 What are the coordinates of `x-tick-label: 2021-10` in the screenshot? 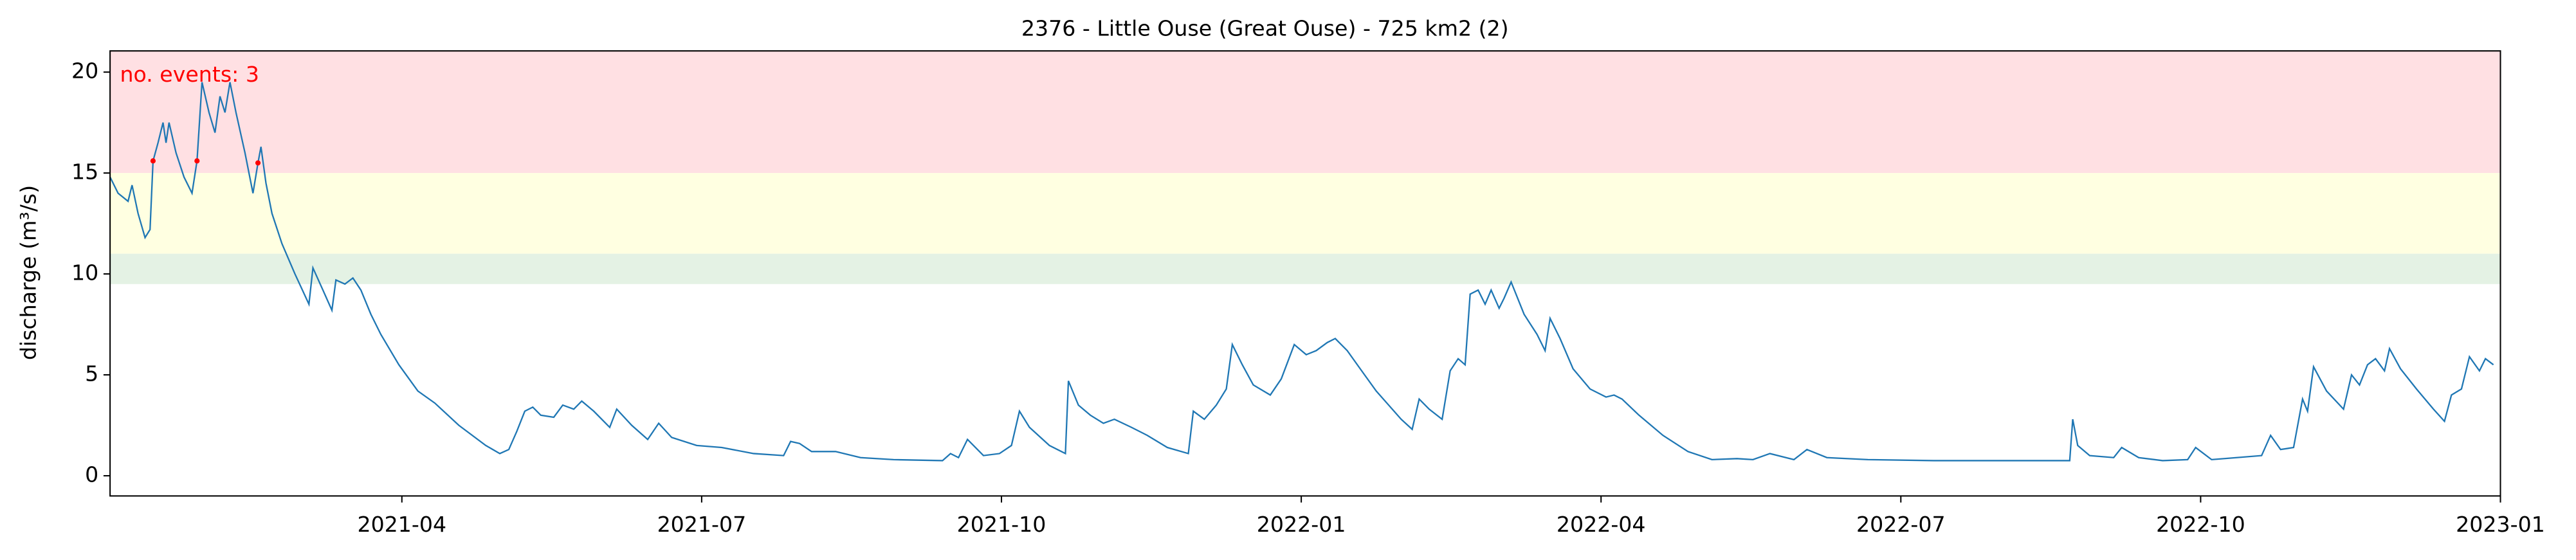 It's located at (1001, 525).